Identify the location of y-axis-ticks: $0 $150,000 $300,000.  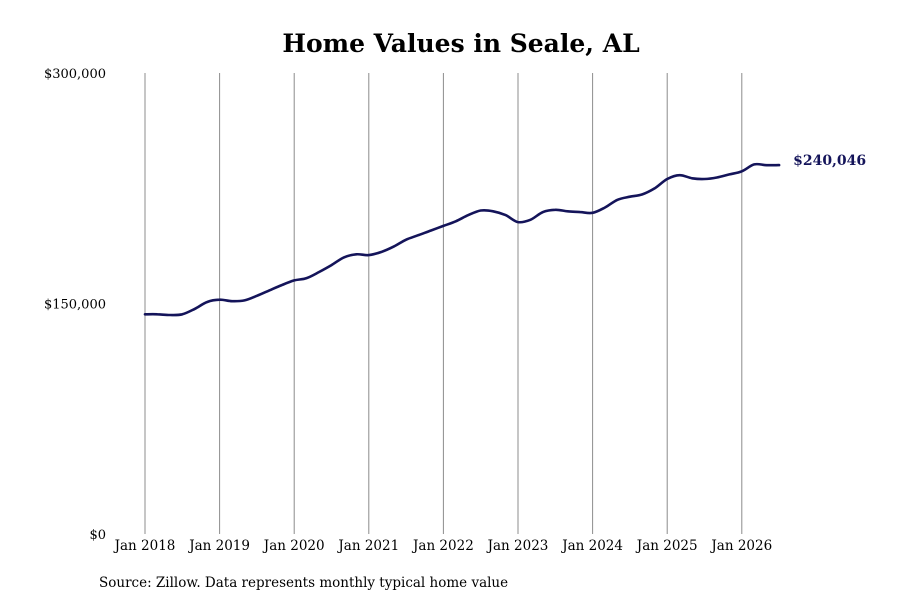
(75, 305).